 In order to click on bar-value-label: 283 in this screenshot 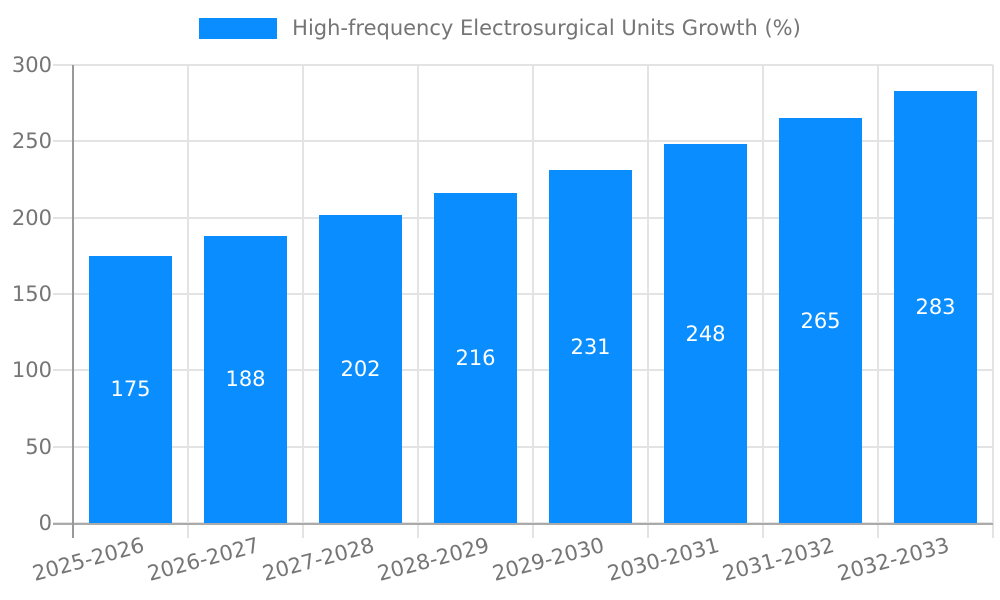, I will do `click(935, 306)`.